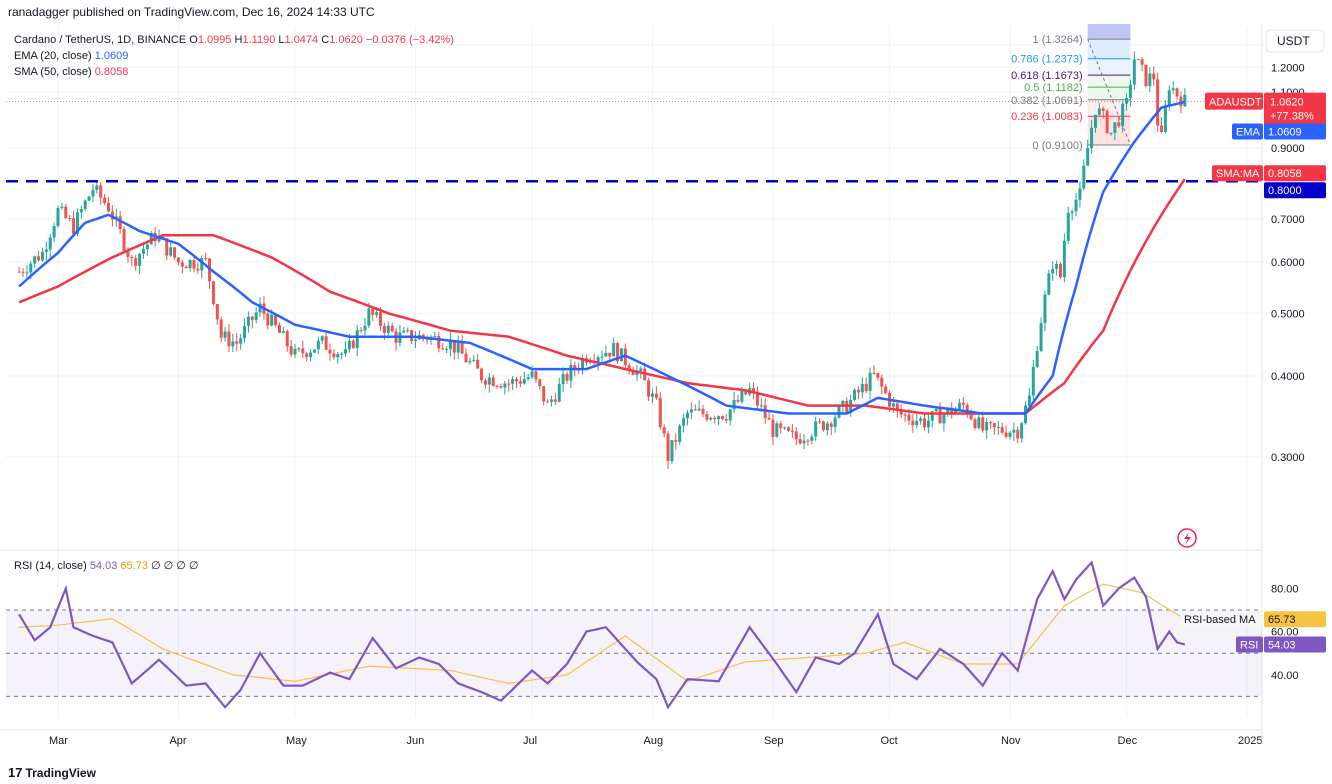  Describe the element at coordinates (654, 741) in the screenshot. I see `time-tick-label: Aug` at that location.